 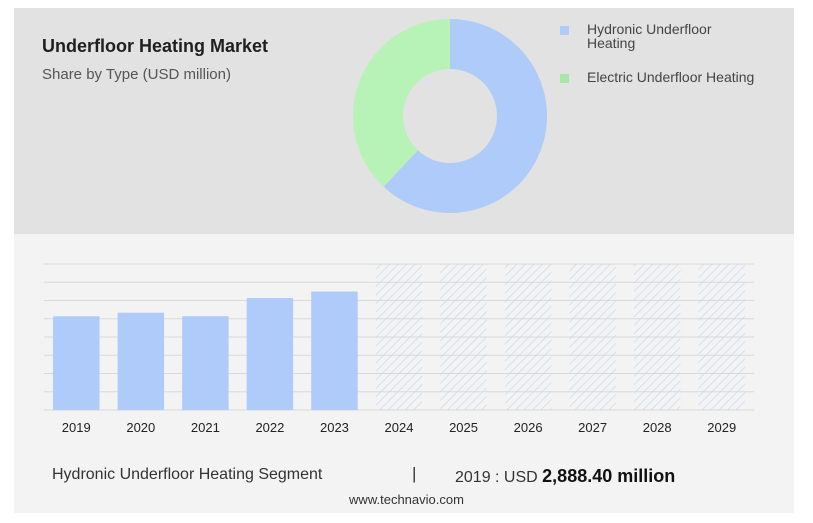 What do you see at coordinates (671, 77) in the screenshot?
I see `legend-label-electric: Electric Underfloor Heating` at bounding box center [671, 77].